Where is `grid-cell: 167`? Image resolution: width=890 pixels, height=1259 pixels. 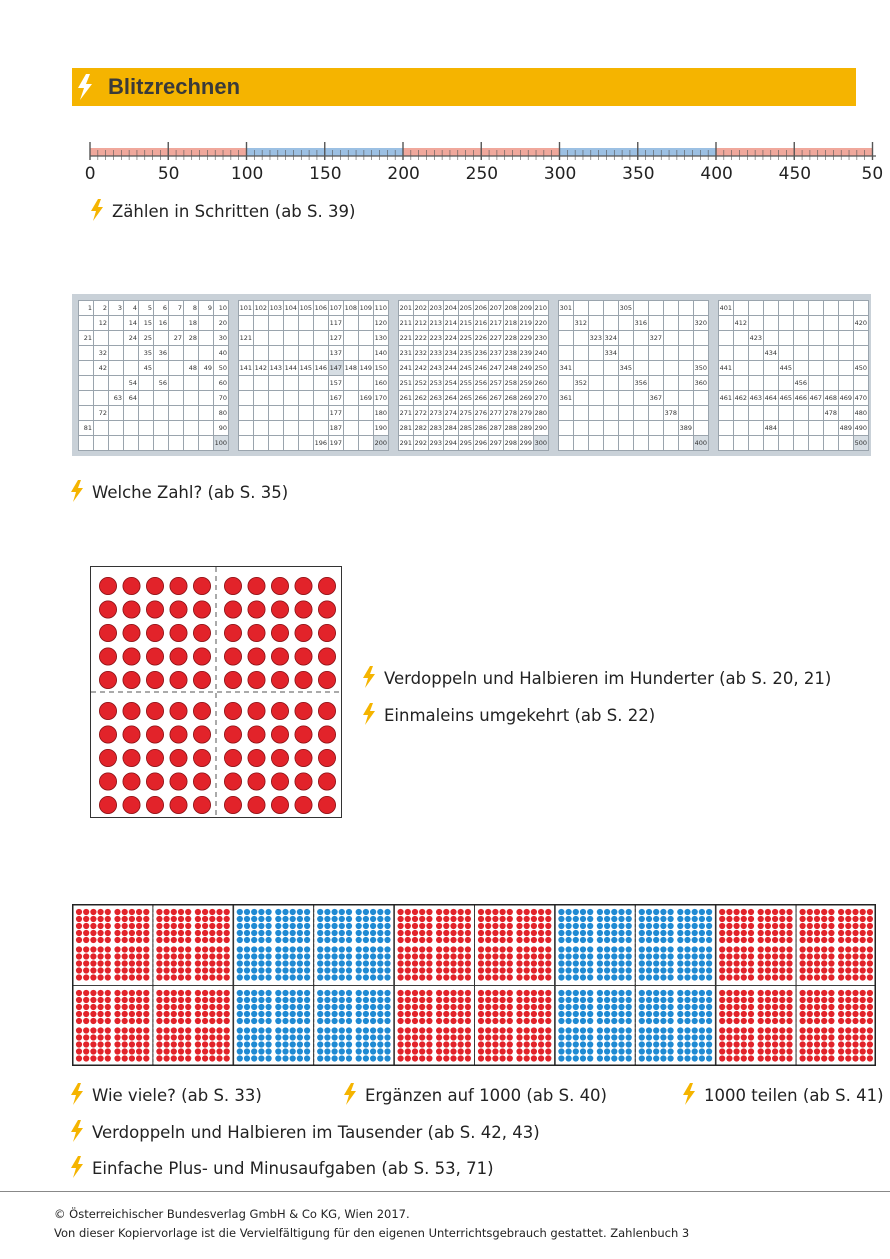
grid-cell: 167 is located at coordinates (336, 398).